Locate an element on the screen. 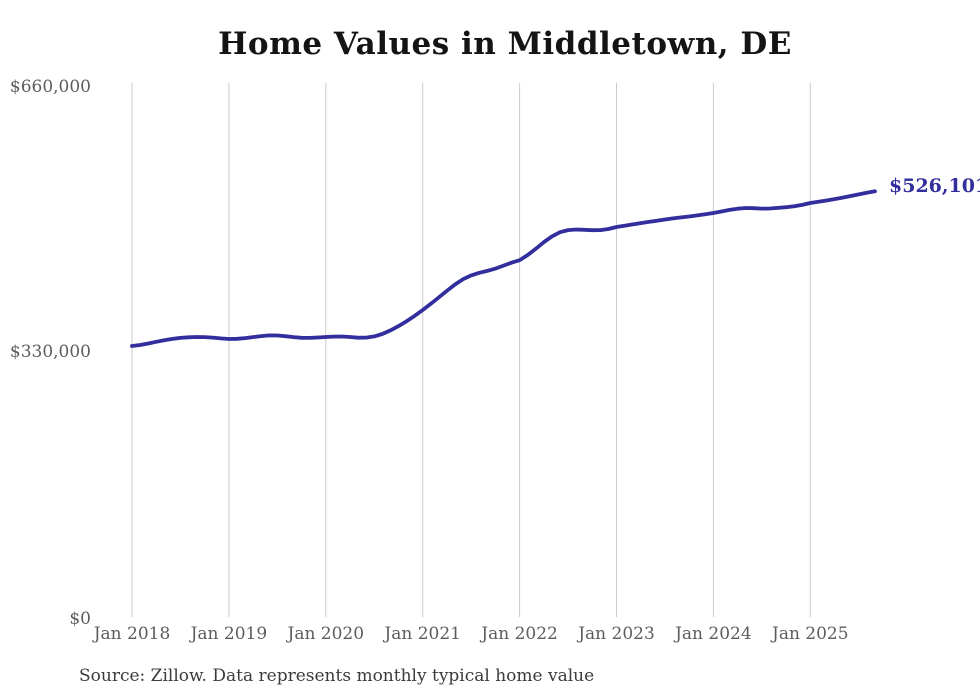 This screenshot has width=980, height=699. y-axis-tick-labels: $660,000 $330,000 $0 is located at coordinates (50, 353).